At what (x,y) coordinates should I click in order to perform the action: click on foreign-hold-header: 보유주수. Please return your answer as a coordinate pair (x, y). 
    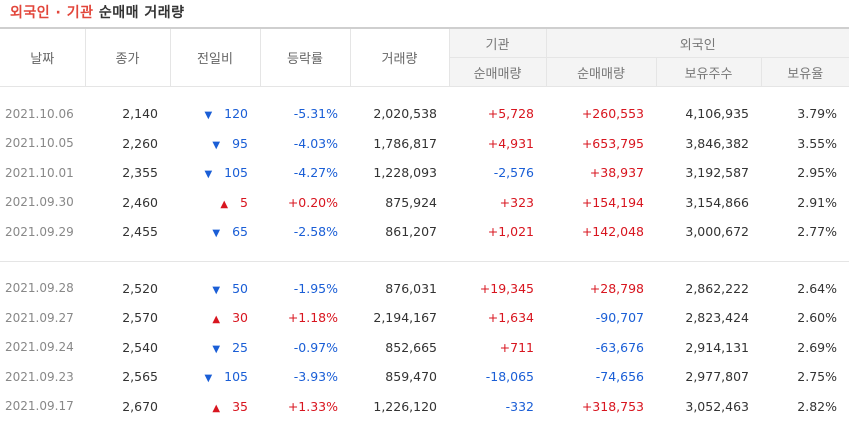
    Looking at the image, I should click on (708, 72).